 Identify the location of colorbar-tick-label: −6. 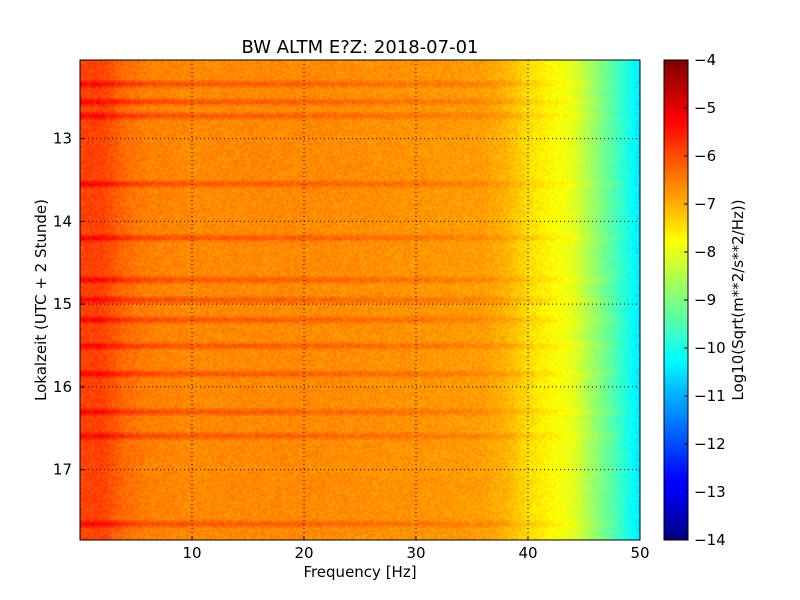
(705, 156).